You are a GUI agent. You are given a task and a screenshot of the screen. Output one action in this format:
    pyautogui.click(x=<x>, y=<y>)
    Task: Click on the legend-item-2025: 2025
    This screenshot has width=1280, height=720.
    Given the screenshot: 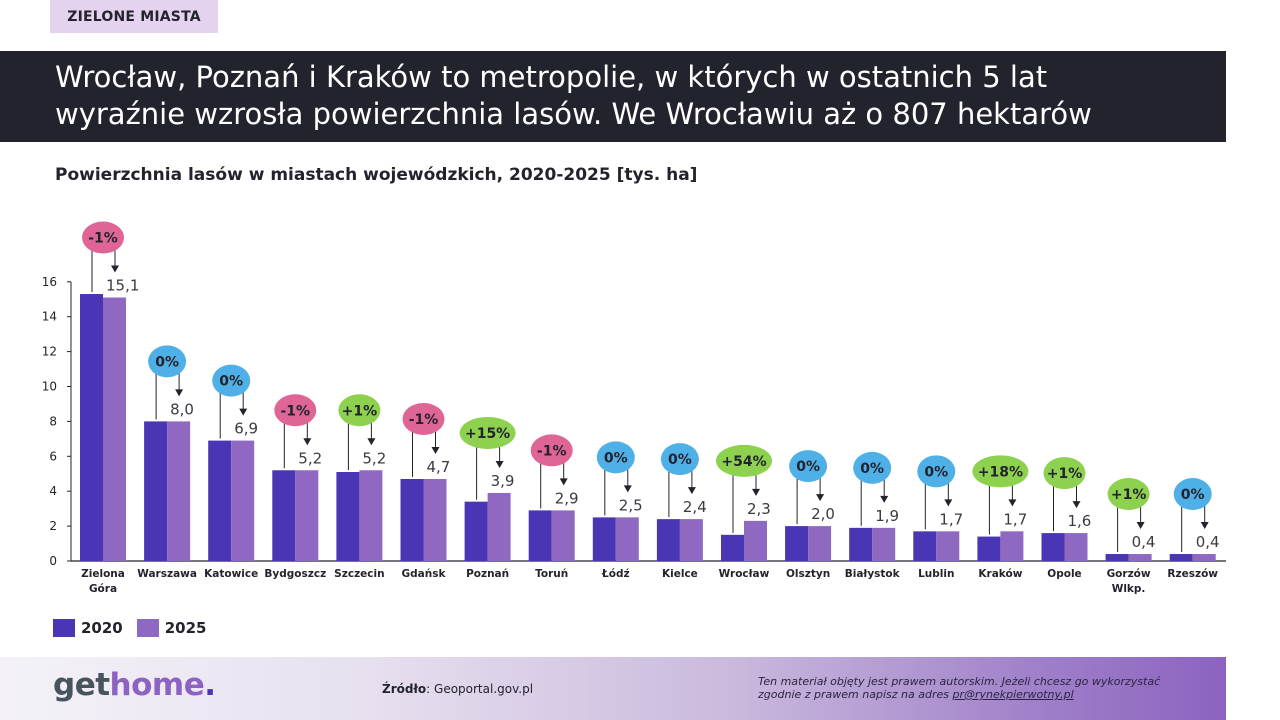 What is the action you would take?
    pyautogui.click(x=171, y=628)
    